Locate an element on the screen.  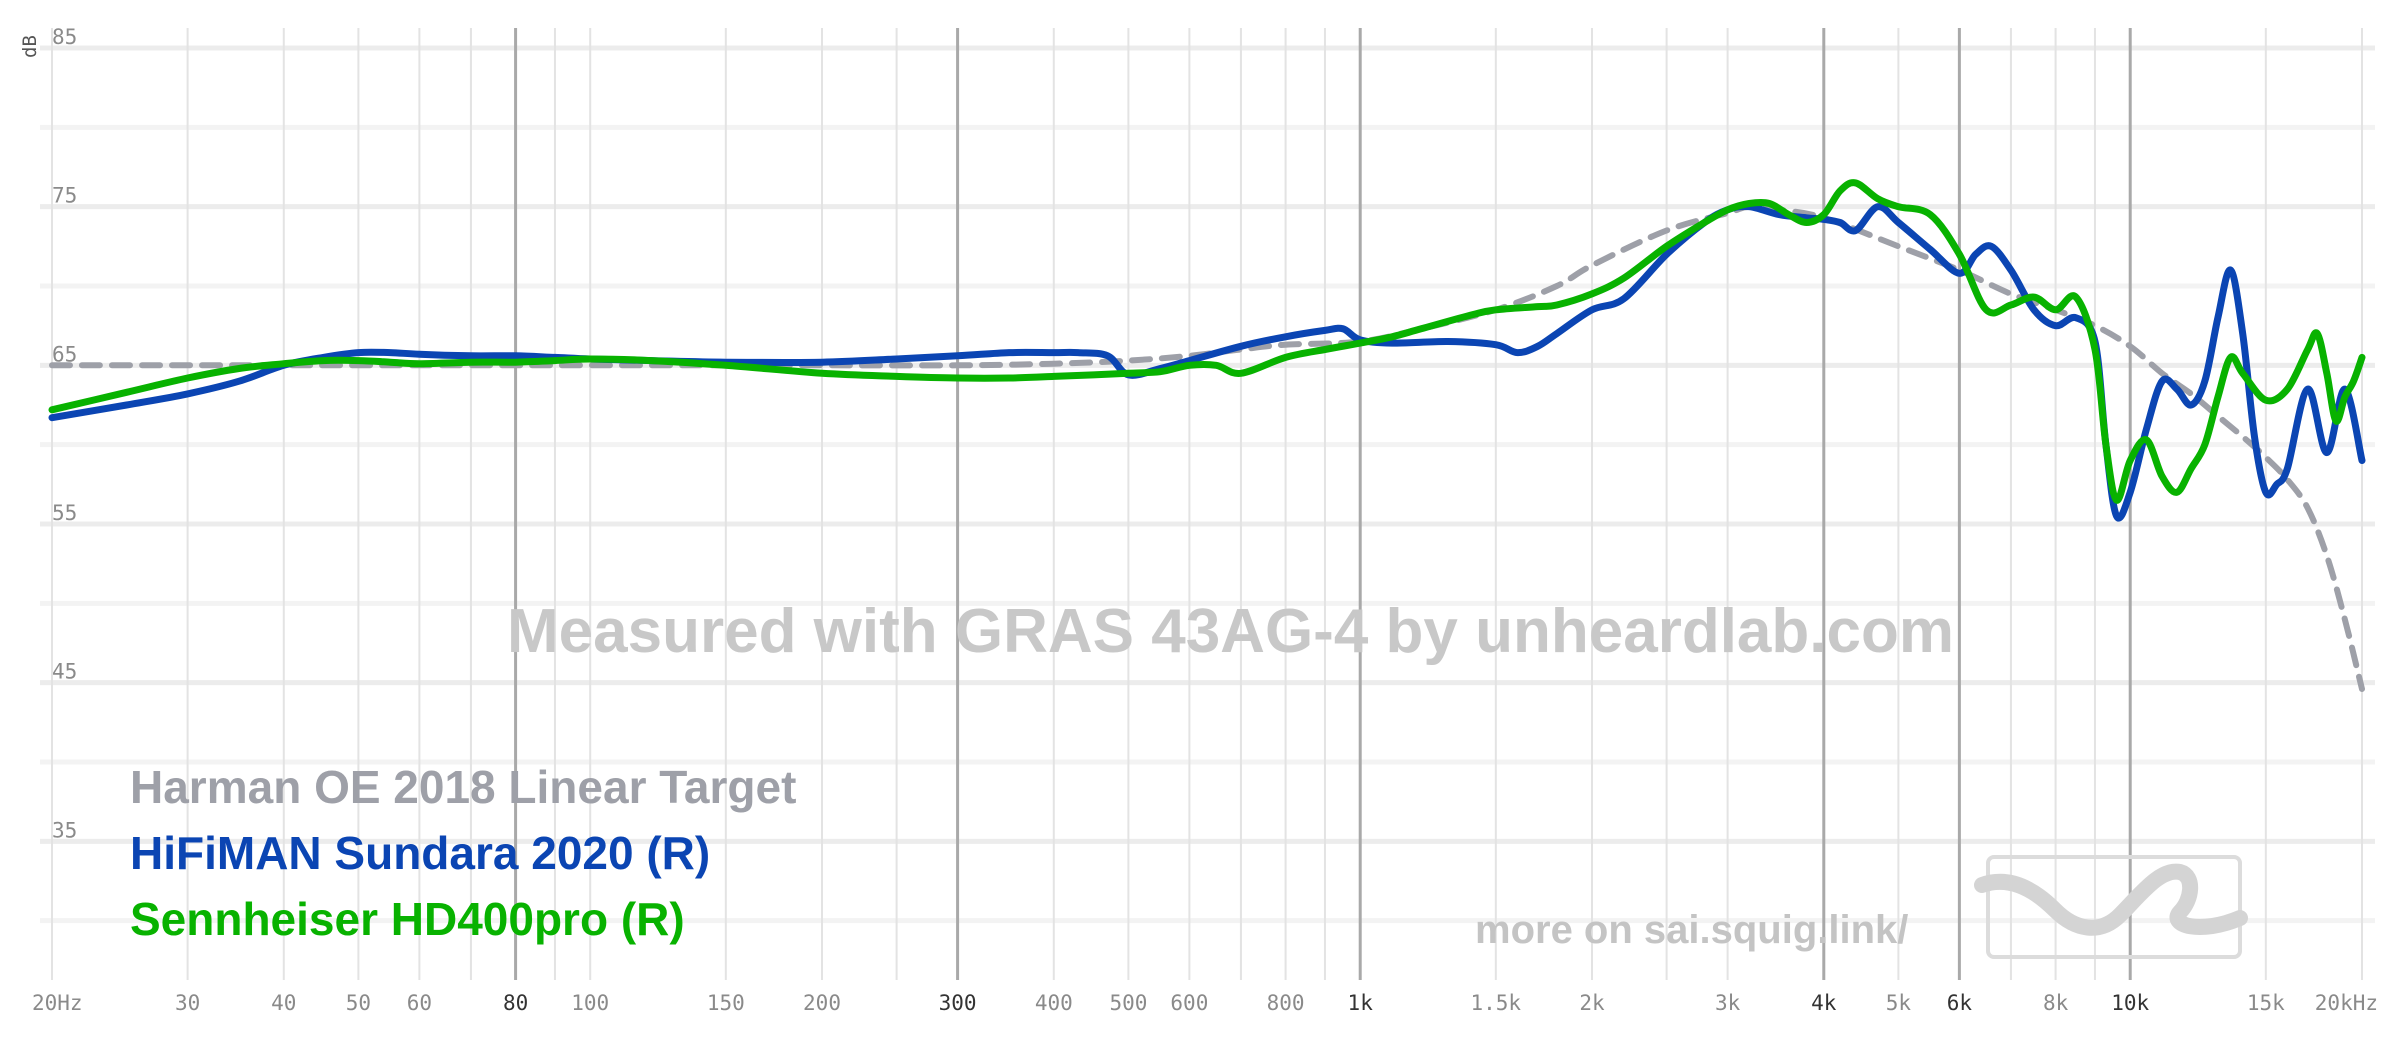
x-tick-label: 1k is located at coordinates (1361, 1003).